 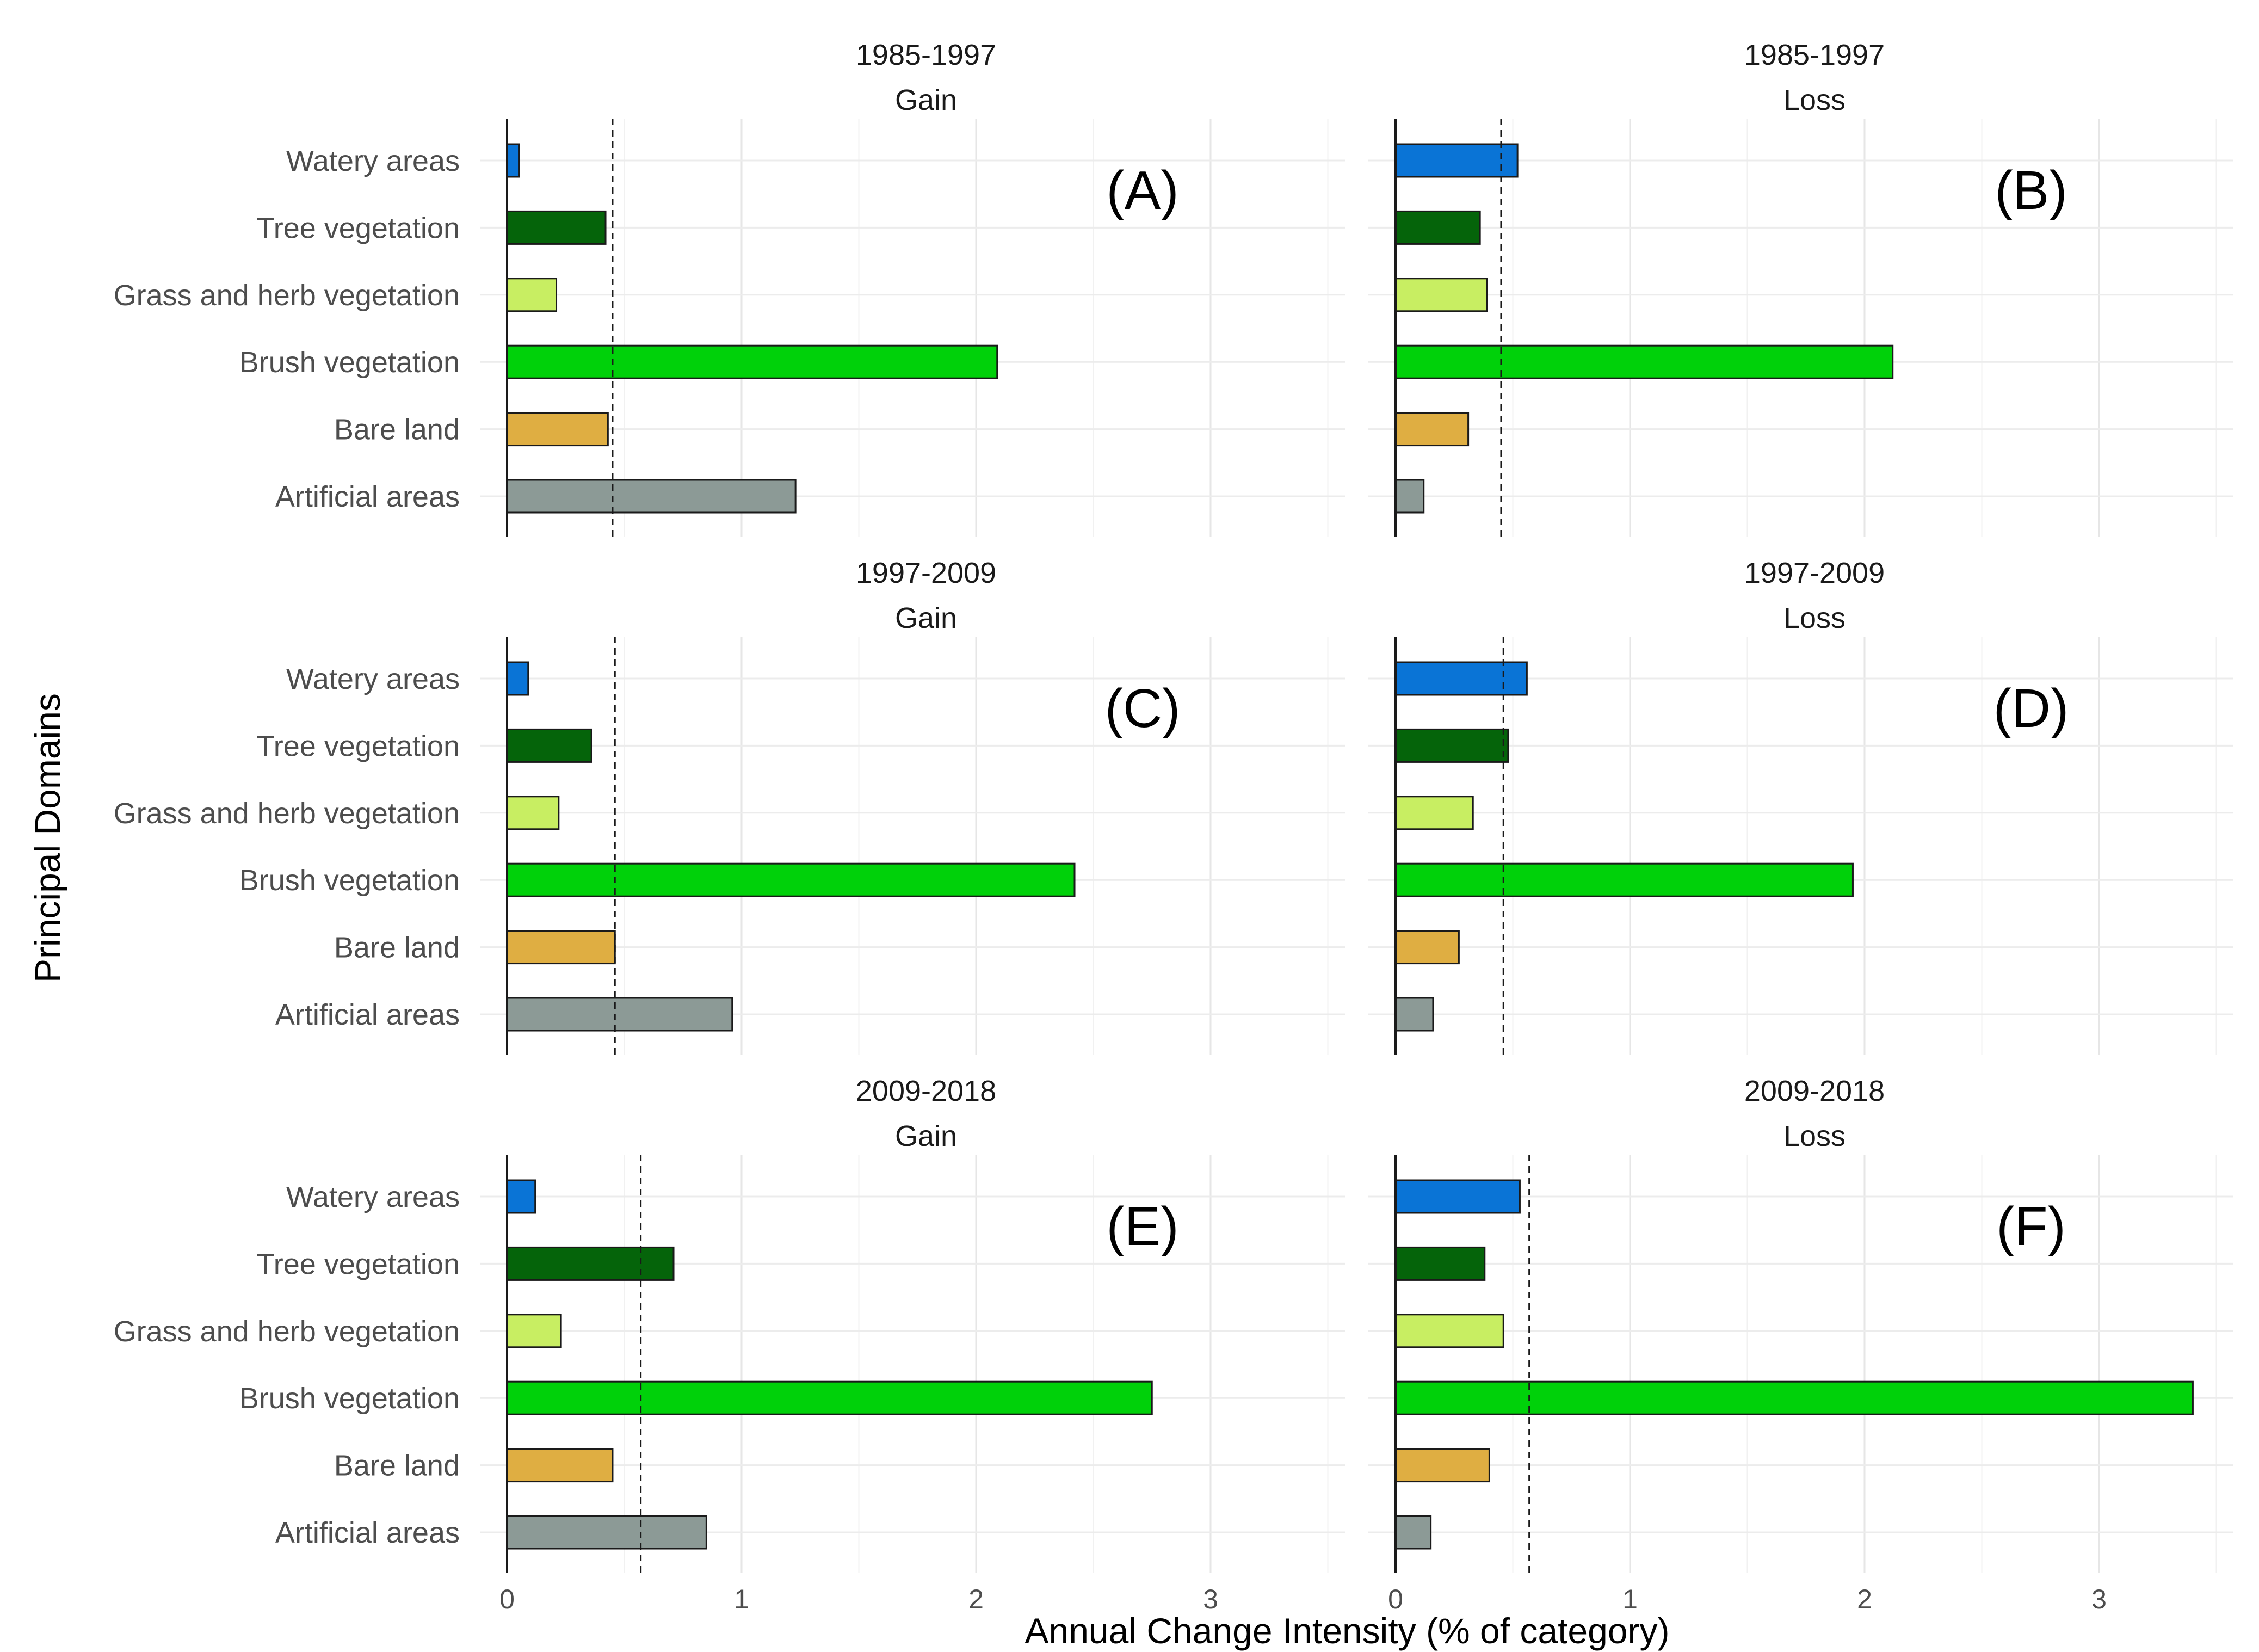 I want to click on bar-c-grass-and-herb-vegetation, so click(x=533, y=813).